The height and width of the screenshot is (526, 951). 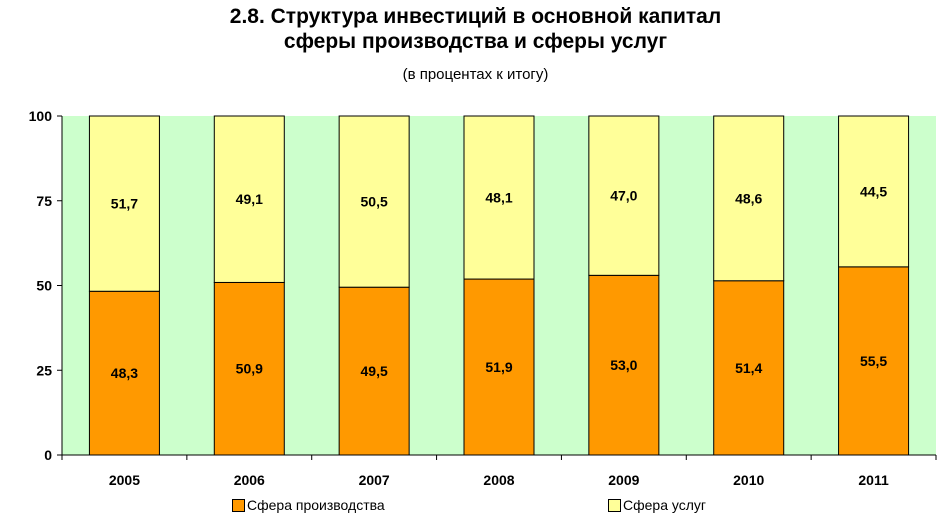 I want to click on data-label-production: 51,4, so click(x=748, y=368).